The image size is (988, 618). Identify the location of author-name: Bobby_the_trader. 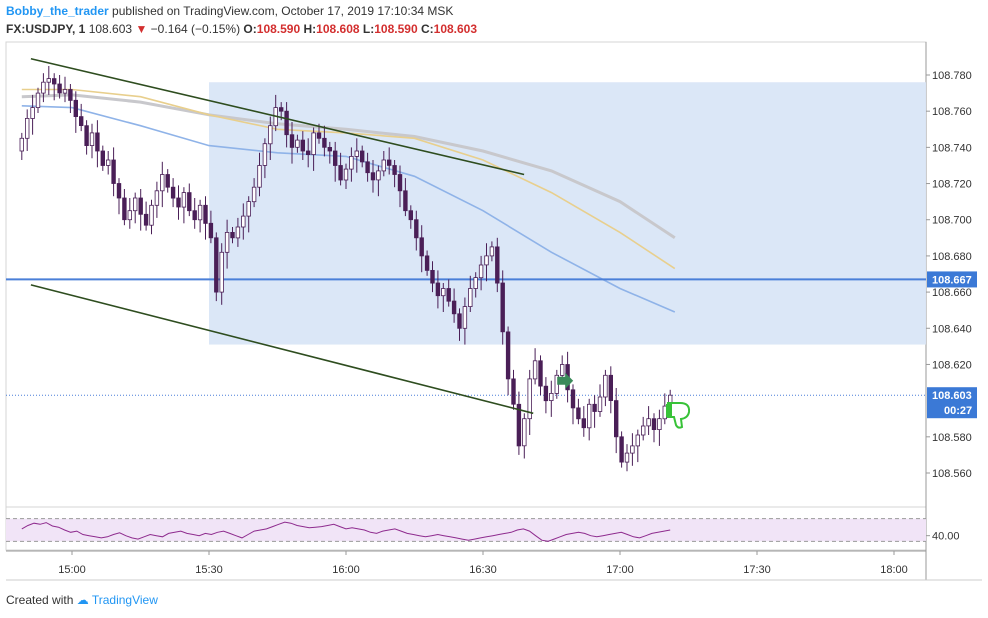
(57, 11).